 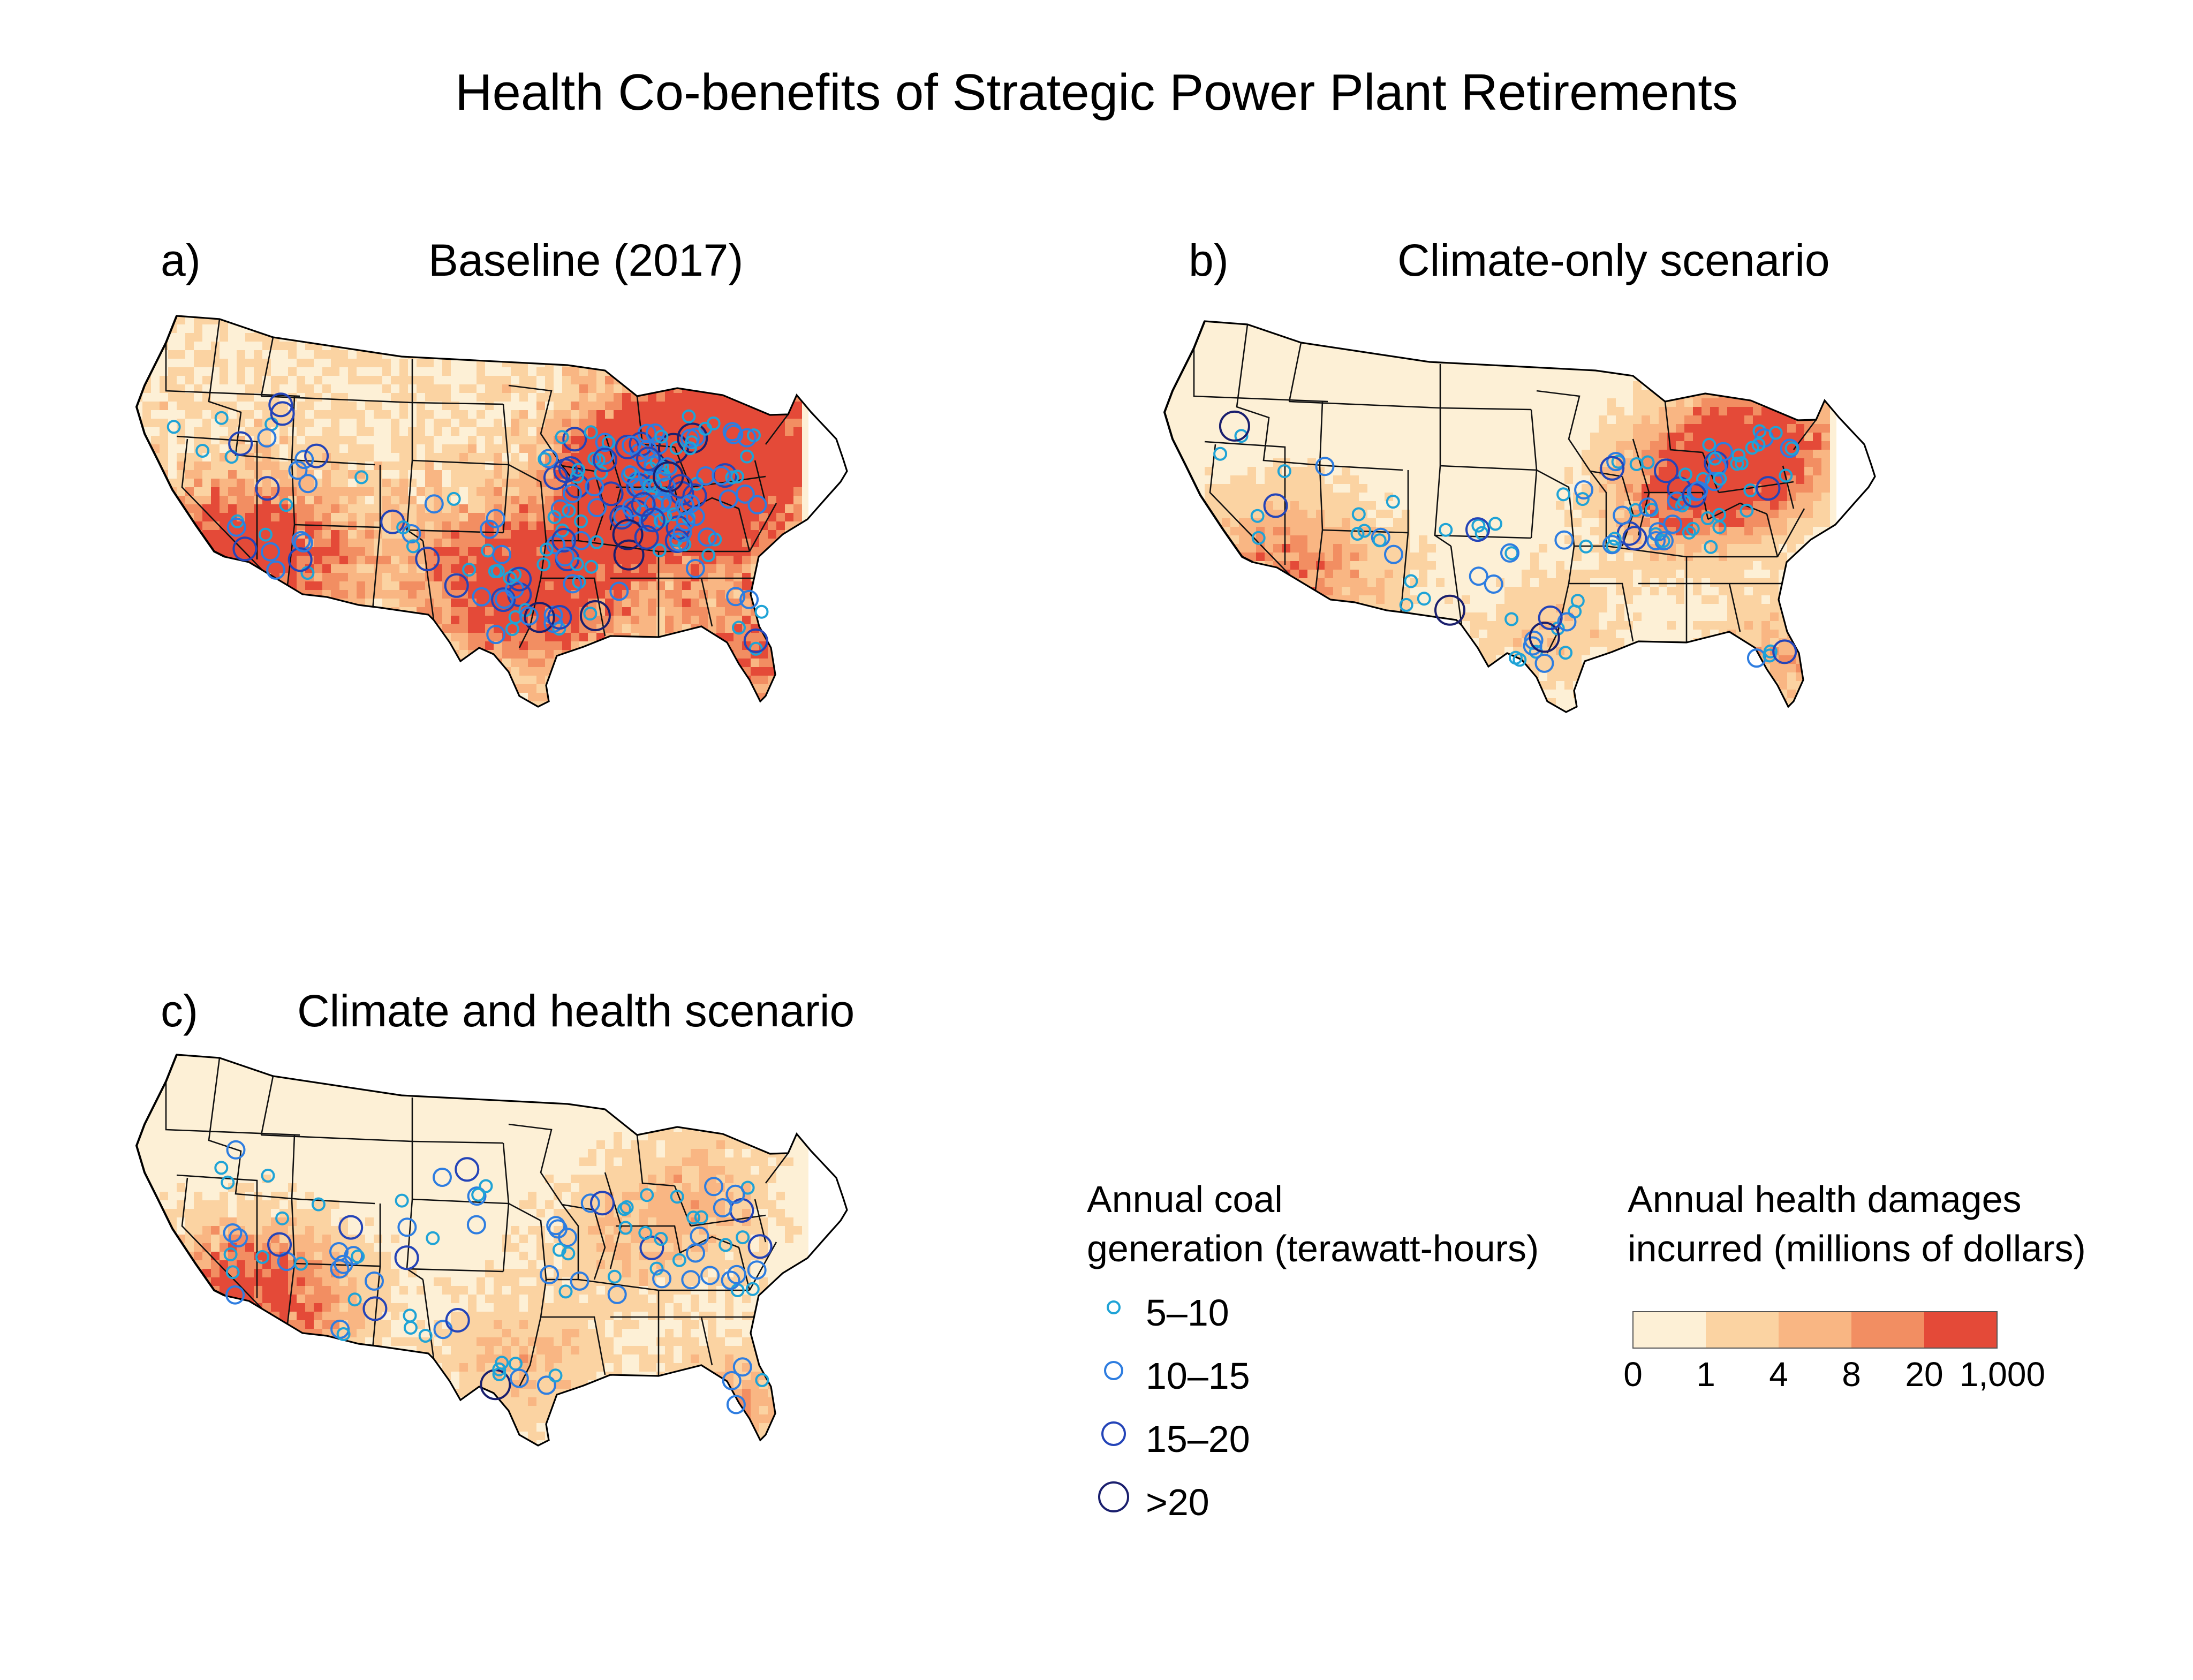 I want to click on panel-a-outline, so click(x=491, y=511).